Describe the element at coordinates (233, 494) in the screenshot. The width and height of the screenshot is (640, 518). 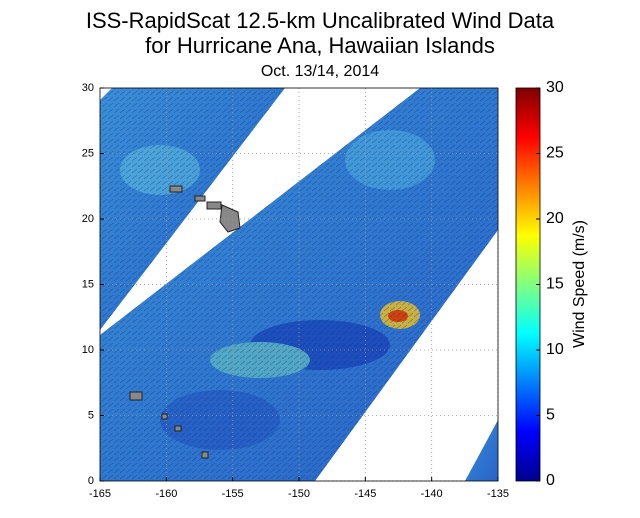
I see `x-tick-label: -155` at that location.